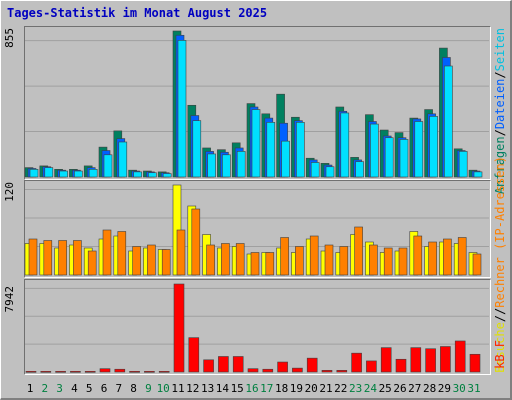 Image resolution: width=512 pixels, height=400 pixels. I want to click on day-label-29: 29, so click(444, 388).